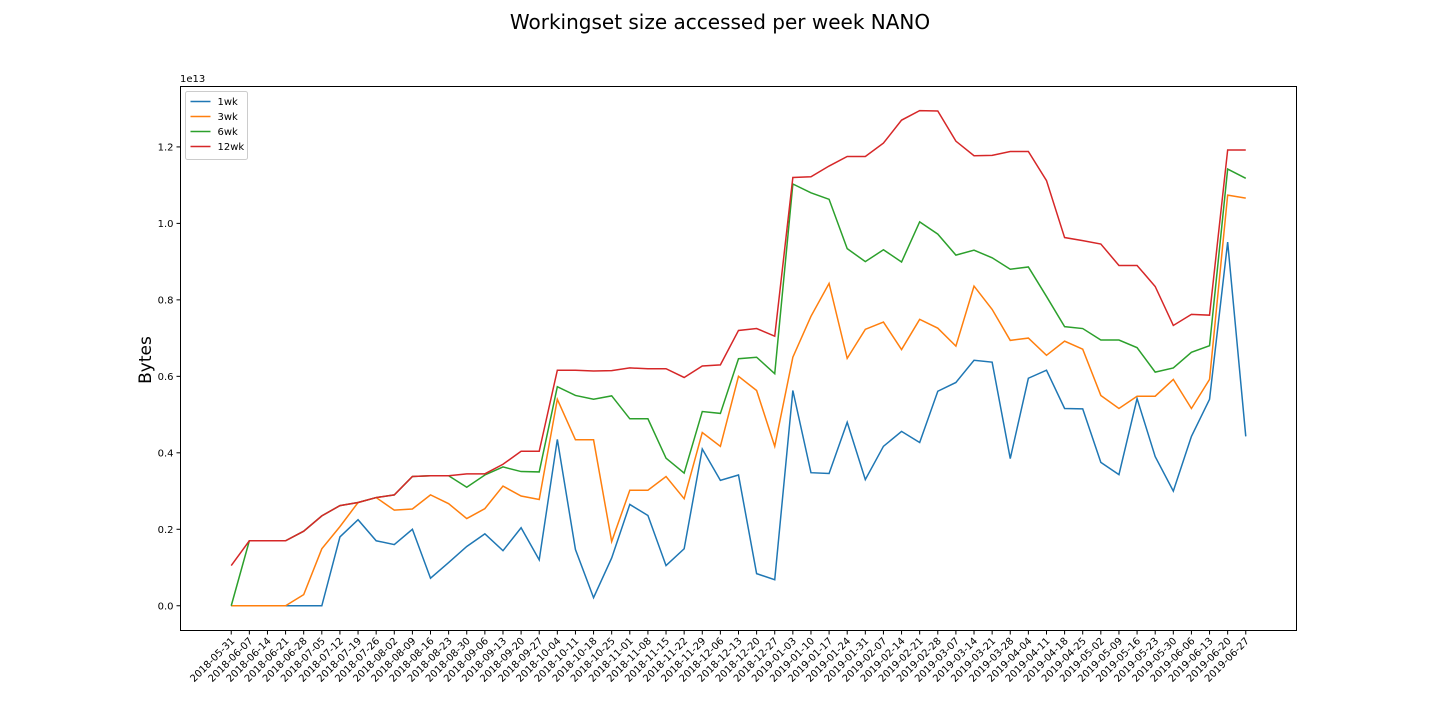  I want to click on legend-label: 12wk, so click(231, 147).